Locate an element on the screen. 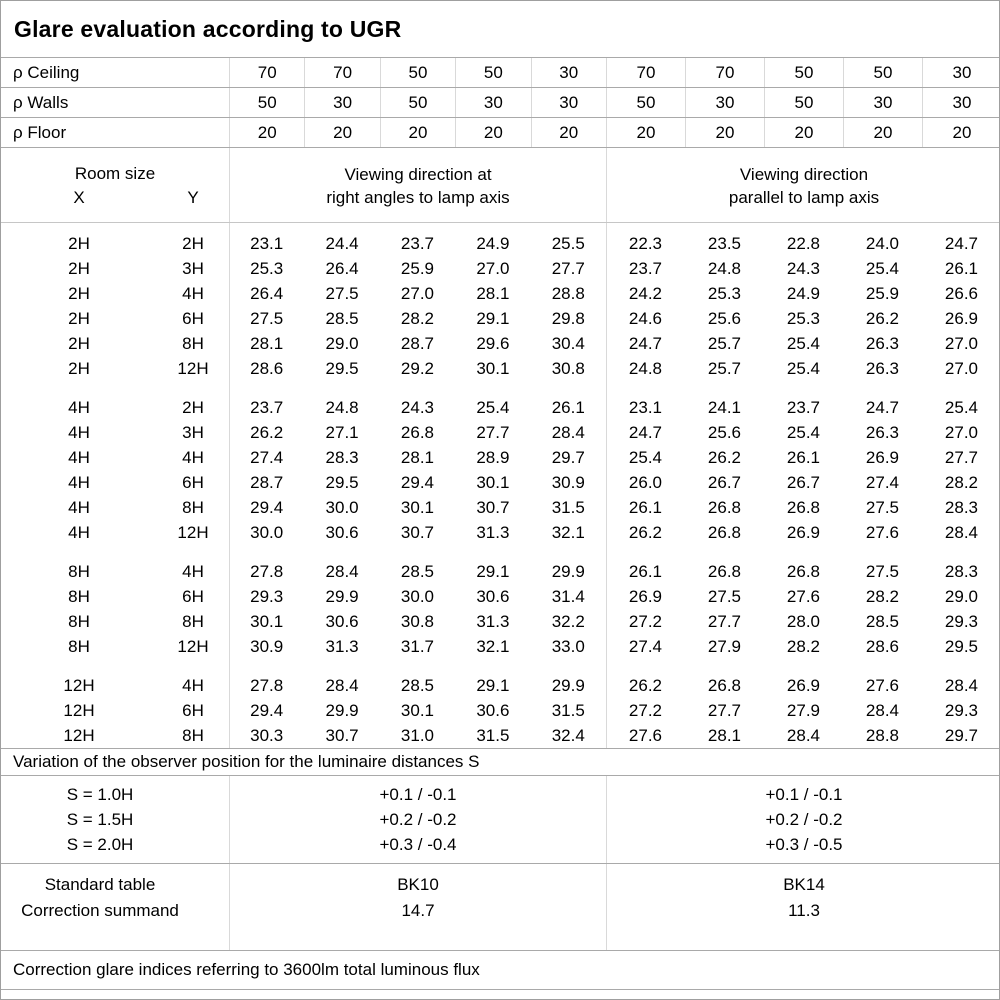 The height and width of the screenshot is (1000, 1000). ugr-value: 28.8 is located at coordinates (568, 293).